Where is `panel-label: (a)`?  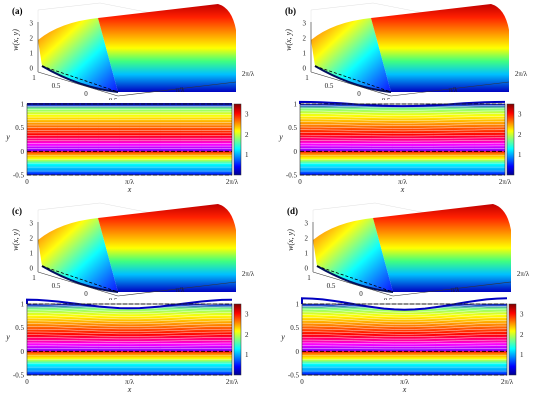 panel-label: (a) is located at coordinates (17, 11).